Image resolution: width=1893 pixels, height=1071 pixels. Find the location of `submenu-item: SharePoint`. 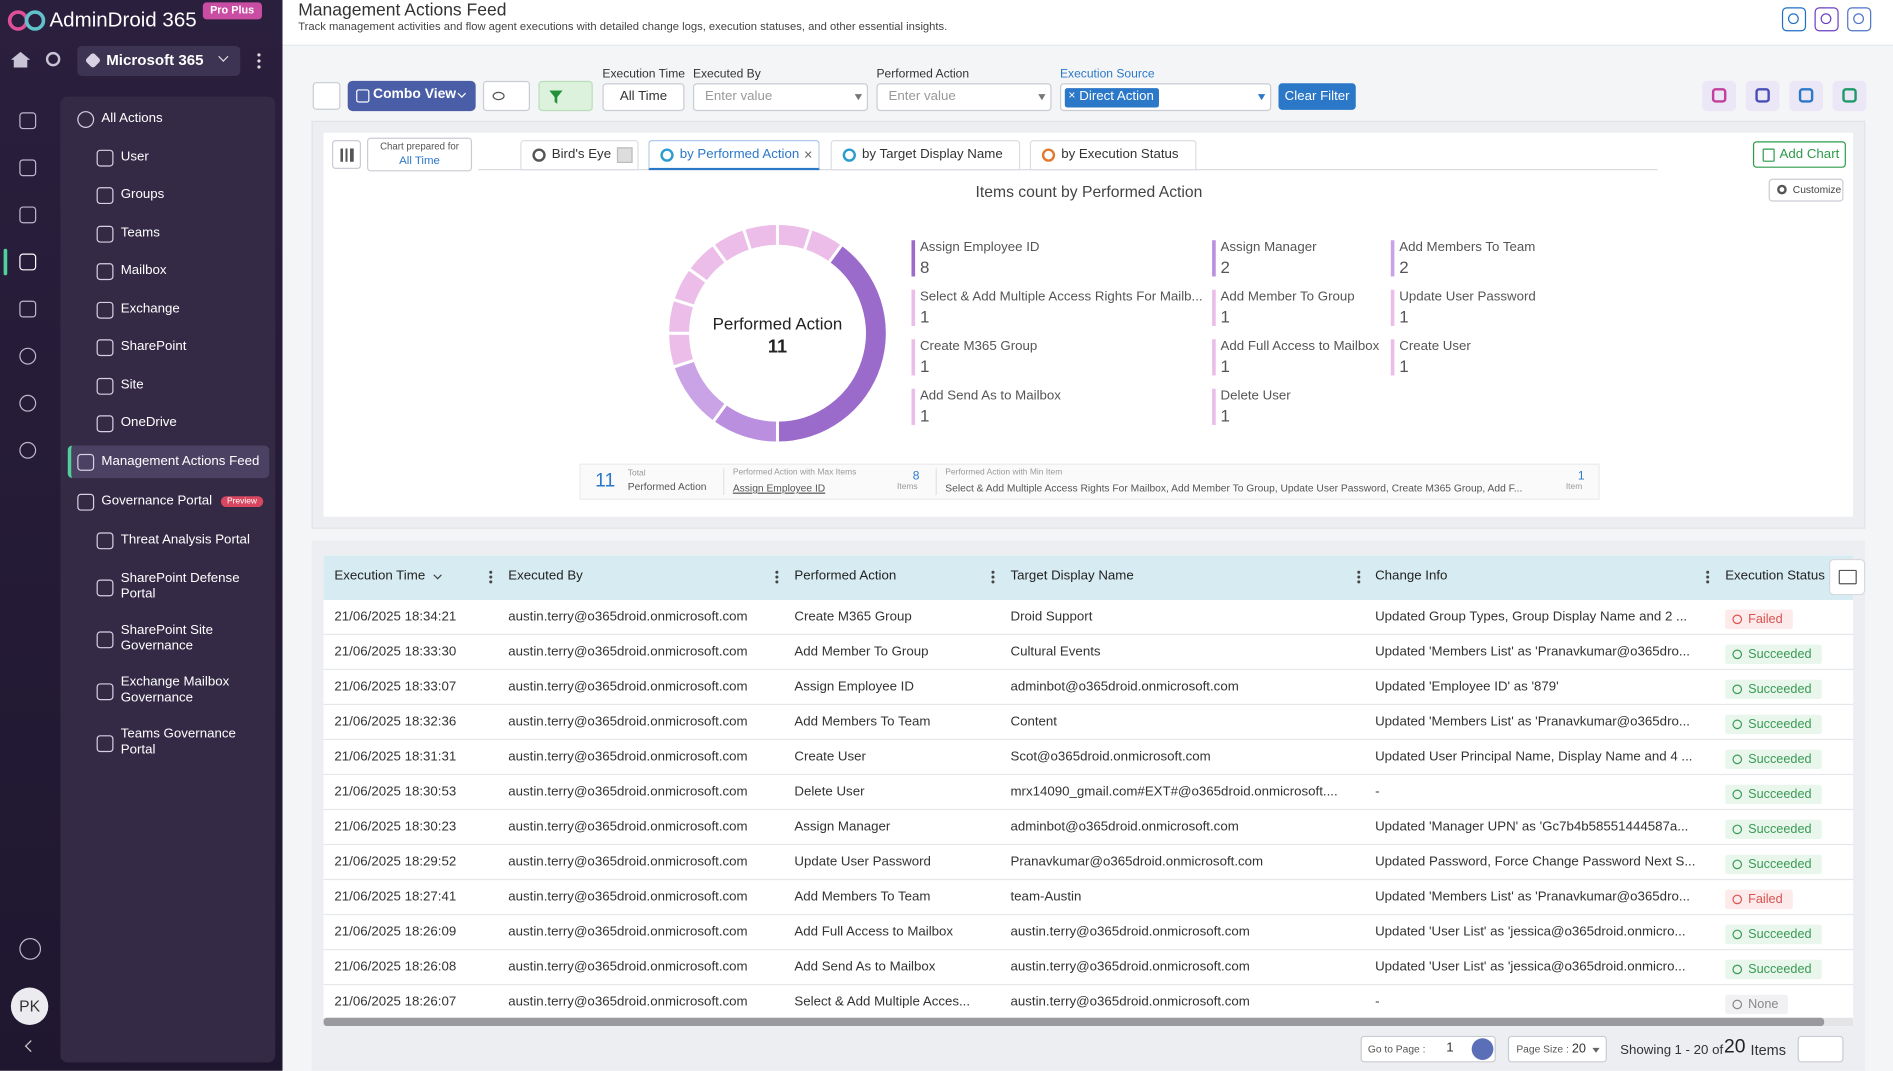

submenu-item: SharePoint is located at coordinates (186, 347).